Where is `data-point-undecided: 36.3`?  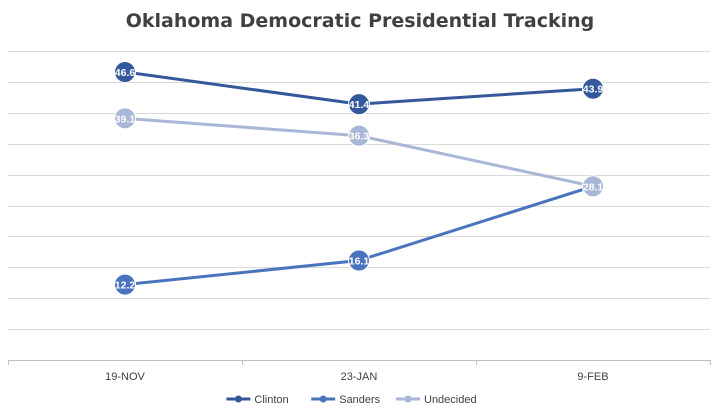 data-point-undecided: 36.3 is located at coordinates (359, 135).